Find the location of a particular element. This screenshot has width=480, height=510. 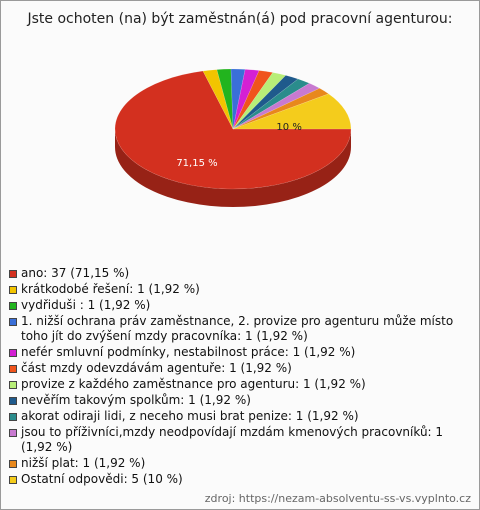

legend-label: Ostatní odpovědi: 5 (10 %) is located at coordinates (102, 479).